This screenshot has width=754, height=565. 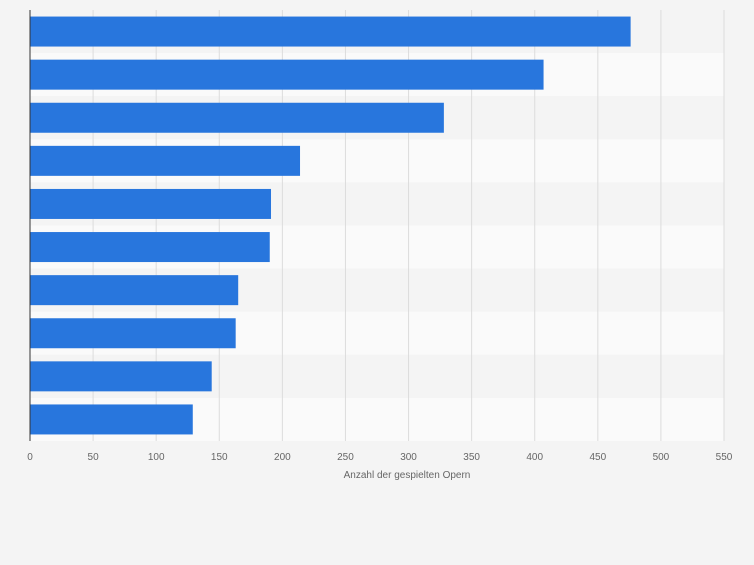 I want to click on x-tick-label: 300, so click(x=408, y=457).